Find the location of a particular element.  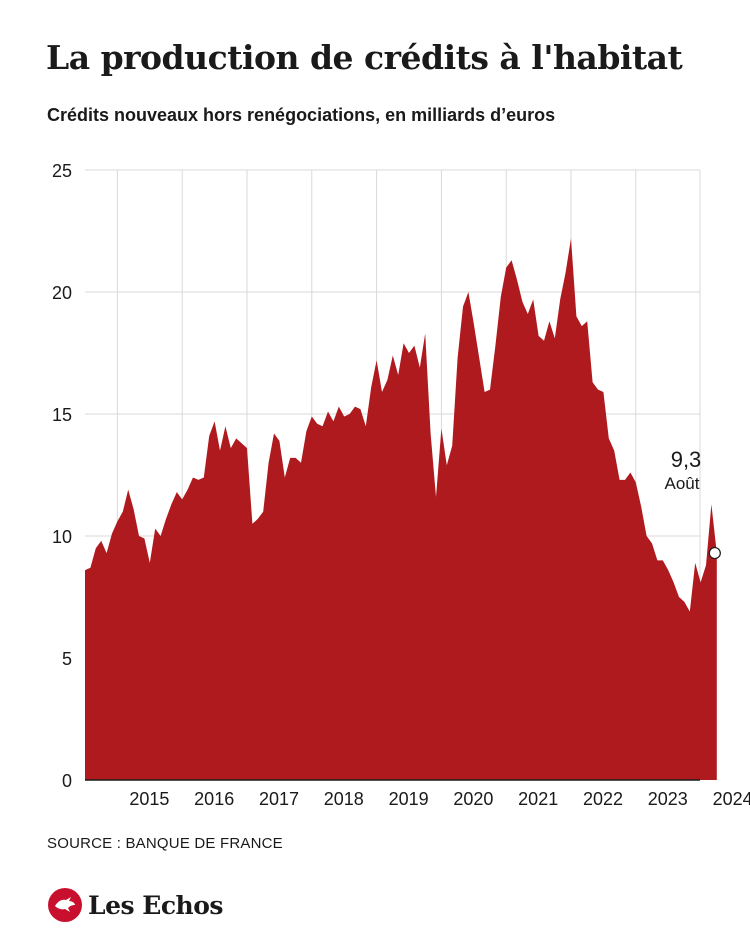

x-axis: 2015 2016 2017 2018 2019 2020 2021 2022 2023 2024 is located at coordinates (417, 794).